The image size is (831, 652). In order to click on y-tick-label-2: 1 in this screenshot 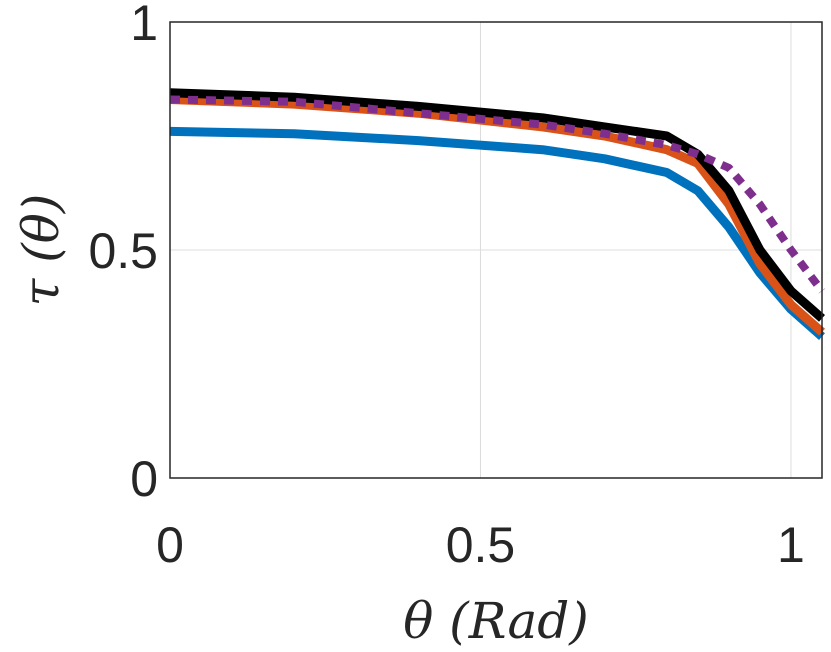, I will do `click(144, 25)`.